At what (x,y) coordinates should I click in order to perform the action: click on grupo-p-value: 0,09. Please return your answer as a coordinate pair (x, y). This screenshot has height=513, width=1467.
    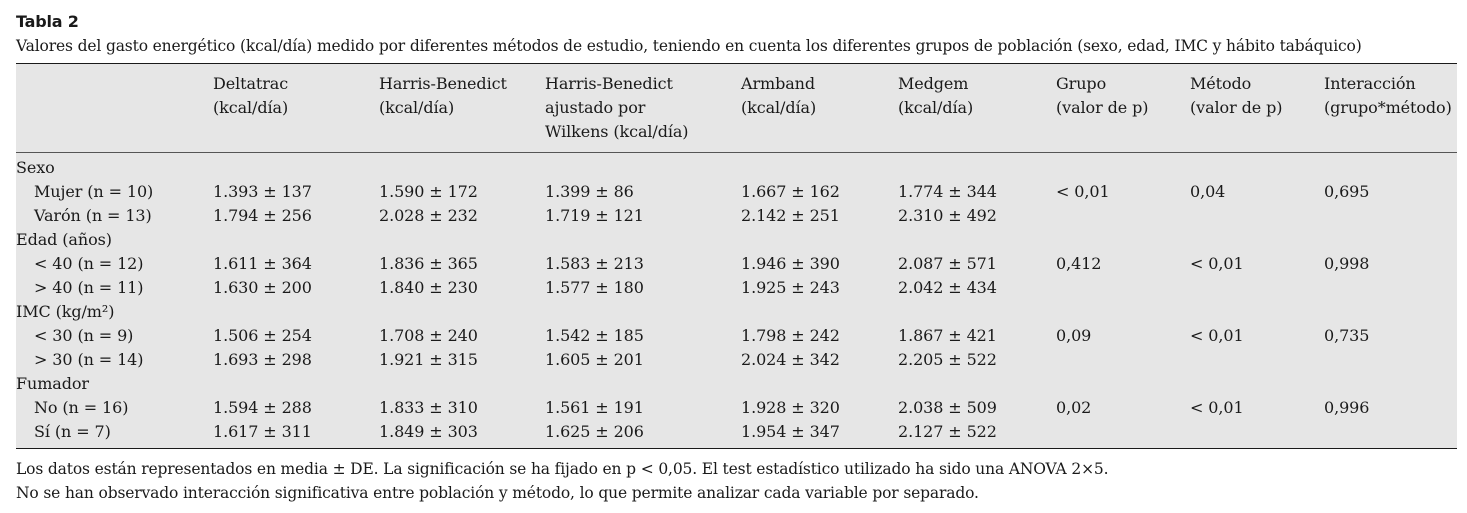
    Looking at the image, I should click on (1074, 335).